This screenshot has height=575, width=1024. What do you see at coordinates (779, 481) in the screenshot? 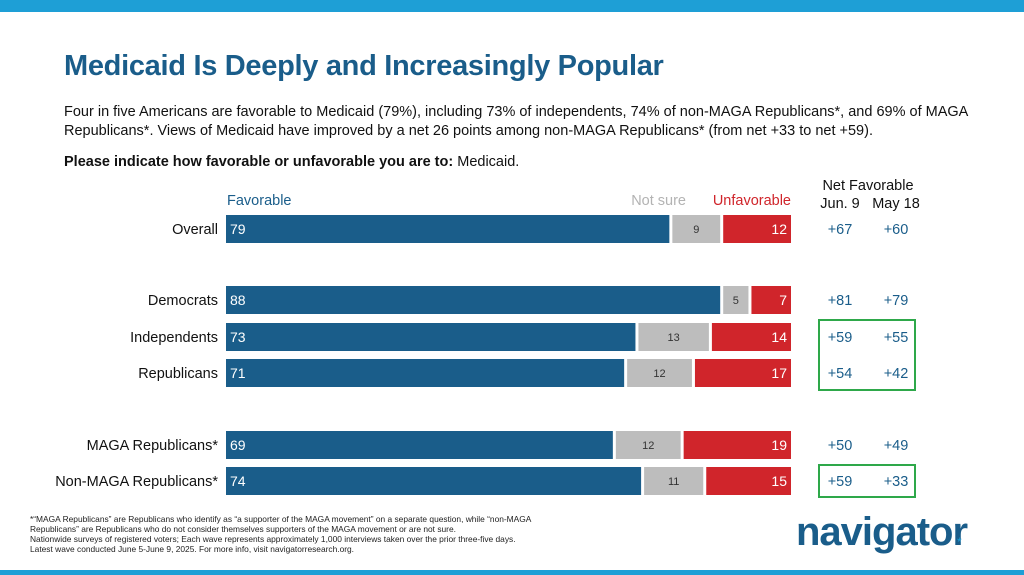
I see `bar-label-unfavorable: 15` at bounding box center [779, 481].